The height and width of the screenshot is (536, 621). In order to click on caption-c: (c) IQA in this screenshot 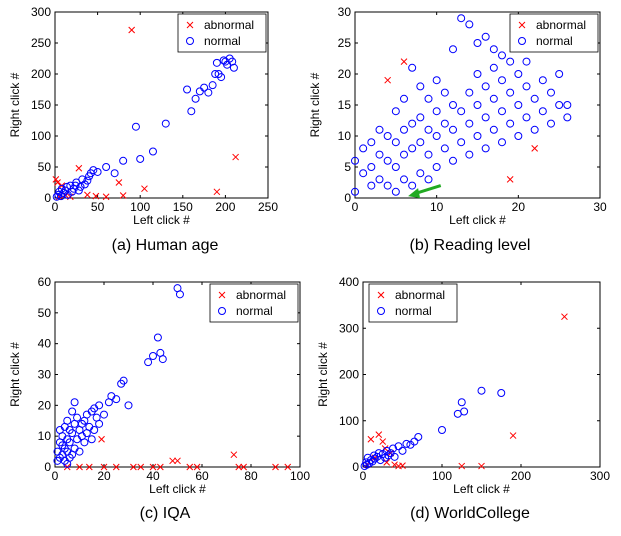, I will do `click(165, 513)`.